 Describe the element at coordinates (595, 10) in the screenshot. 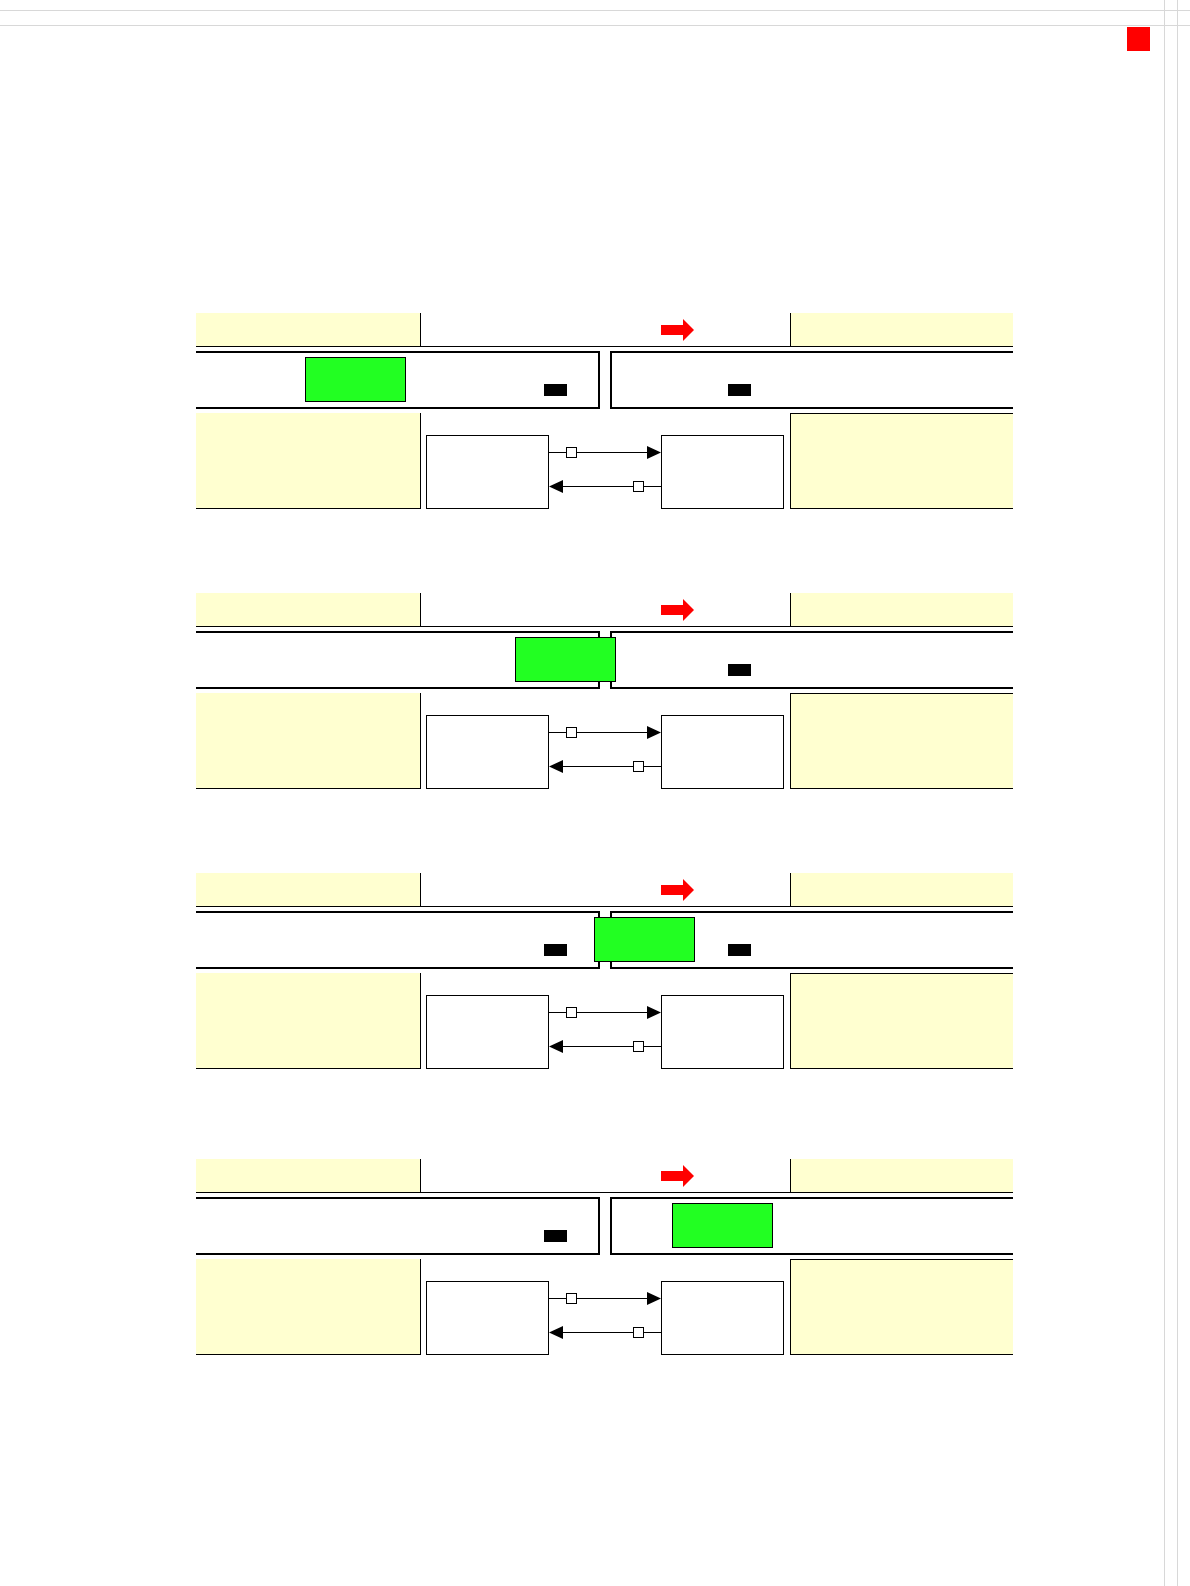

I see `top-rule` at that location.